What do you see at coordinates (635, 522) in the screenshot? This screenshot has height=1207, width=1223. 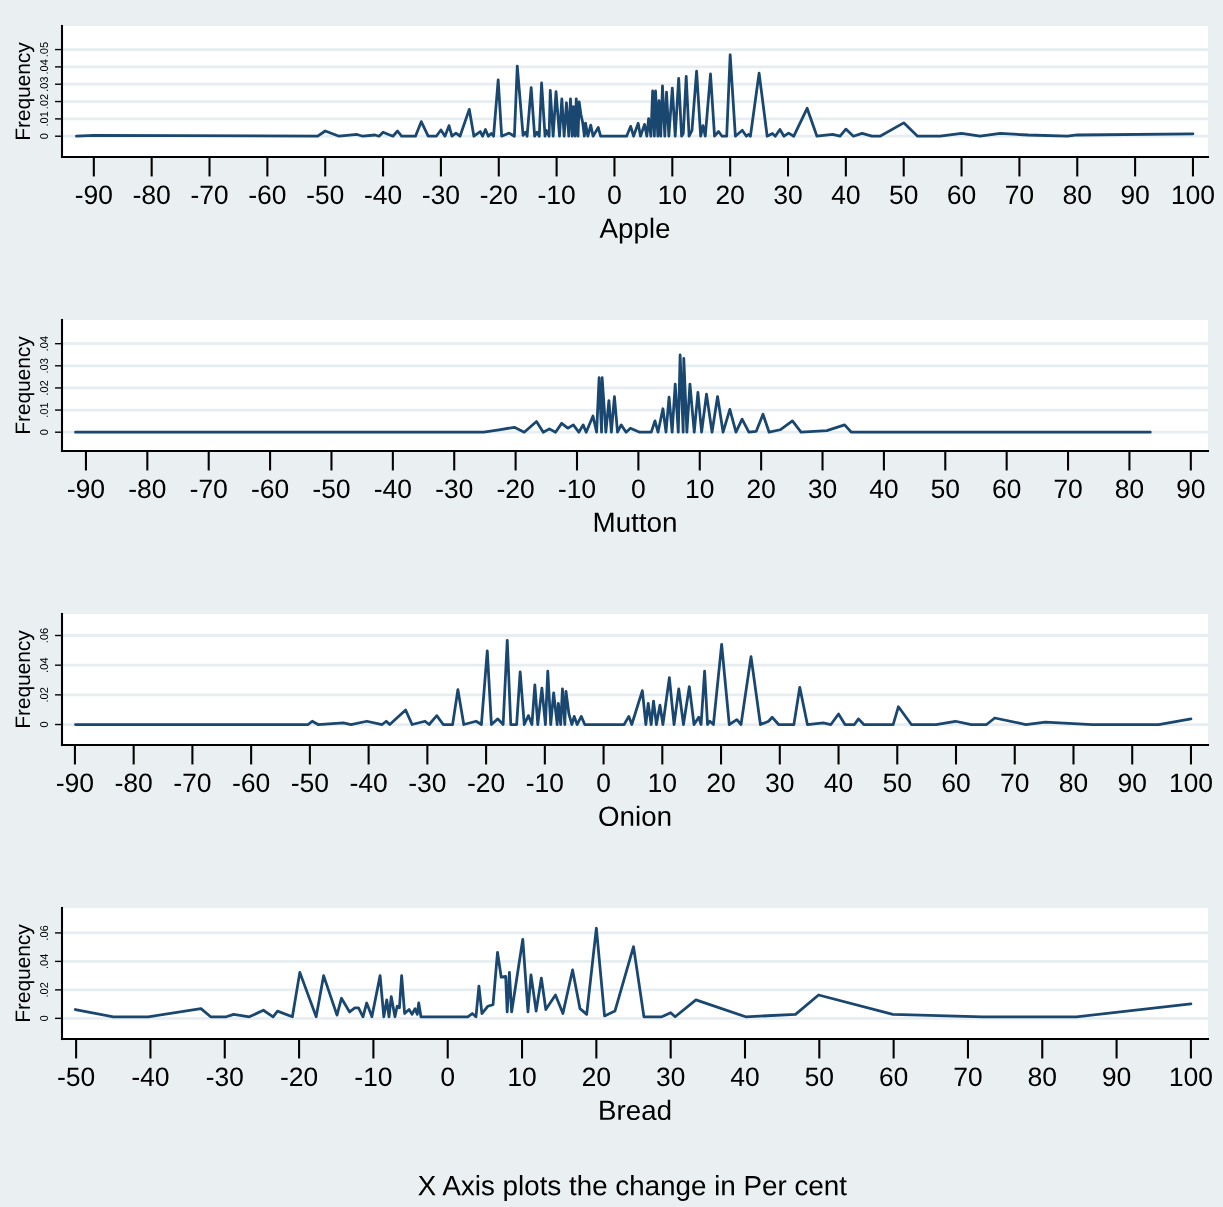 I see `x-axis-title: Mutton` at bounding box center [635, 522].